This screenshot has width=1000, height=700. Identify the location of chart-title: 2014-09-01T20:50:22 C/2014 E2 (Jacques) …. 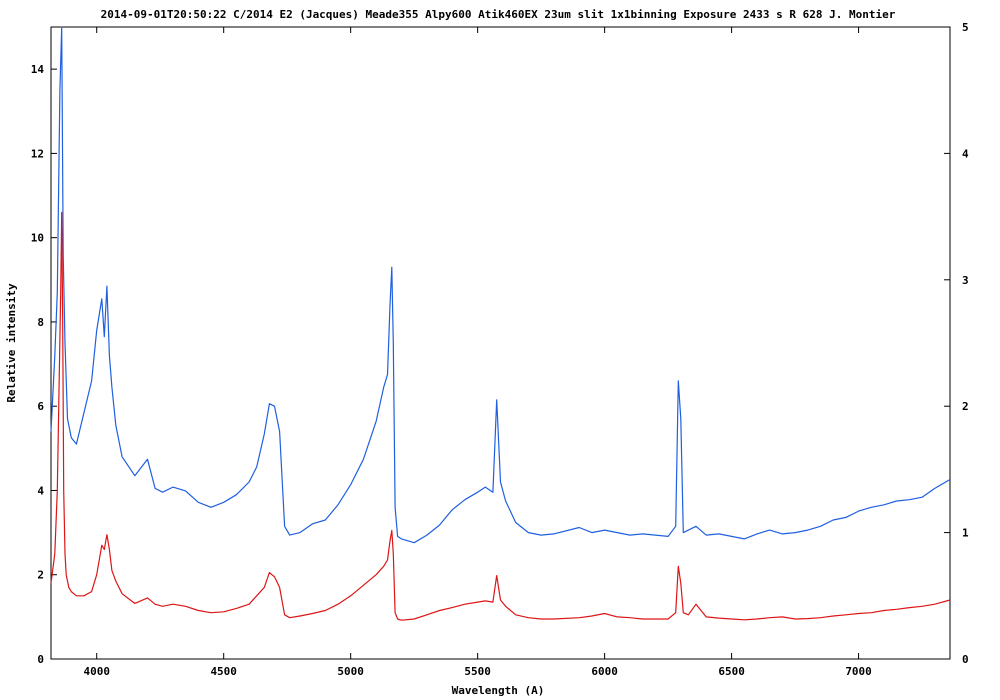
(498, 14).